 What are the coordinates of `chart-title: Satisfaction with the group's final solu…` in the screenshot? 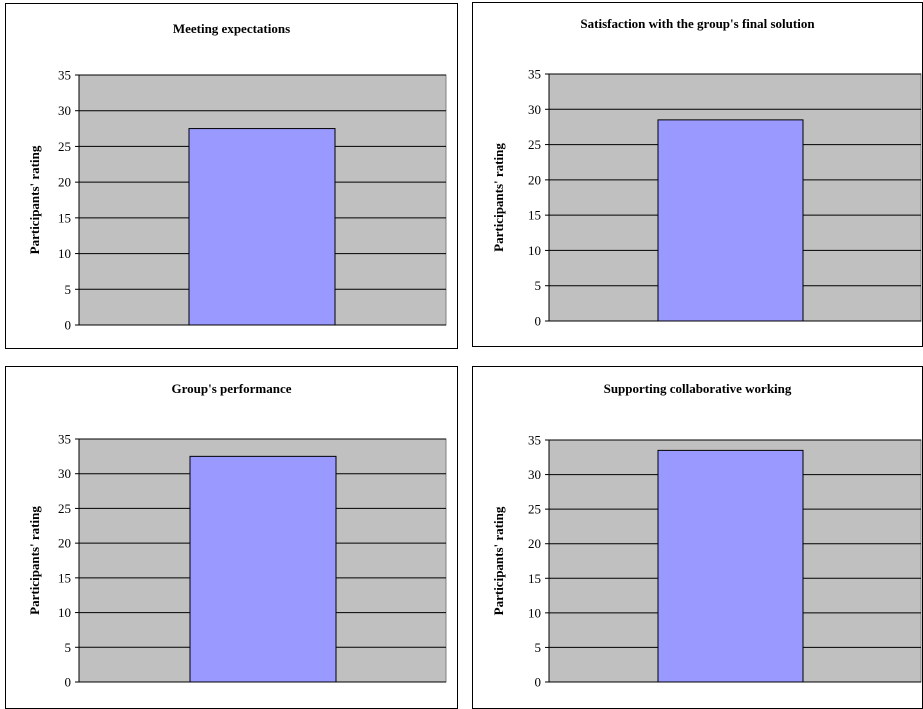 It's located at (697, 23).